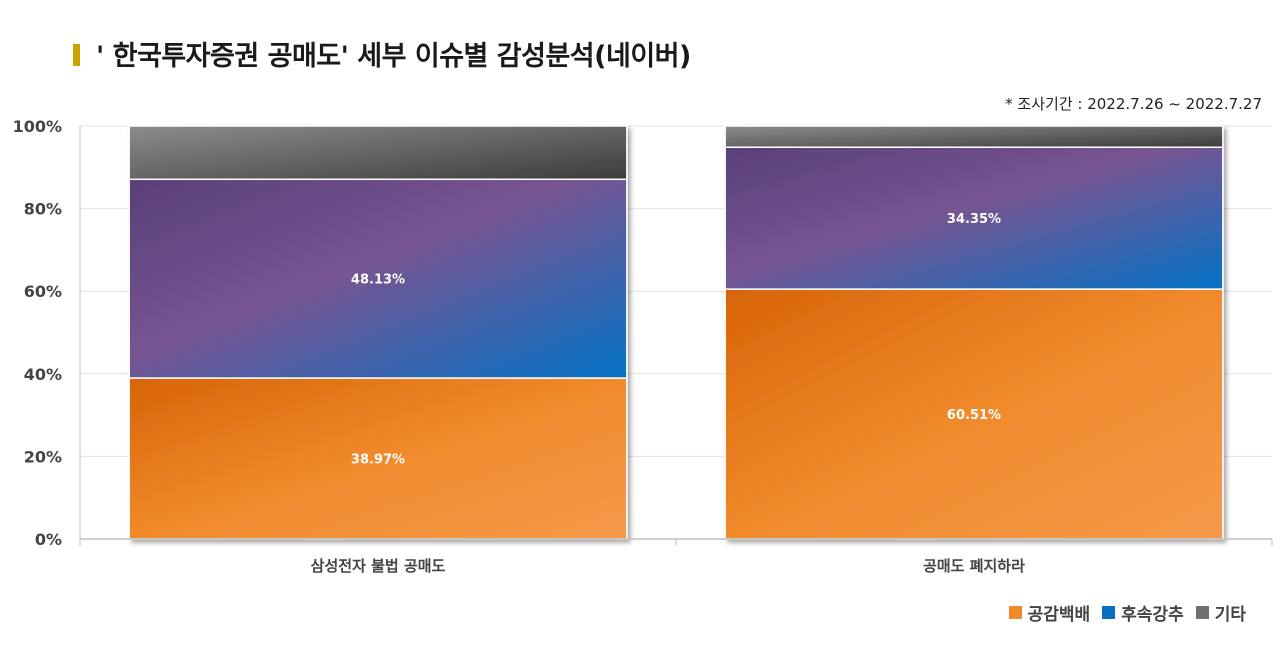  Describe the element at coordinates (1133, 104) in the screenshot. I see `survey-period-note: * 조사기간 : 2022.7.26 ~ 2022.7.27` at that location.